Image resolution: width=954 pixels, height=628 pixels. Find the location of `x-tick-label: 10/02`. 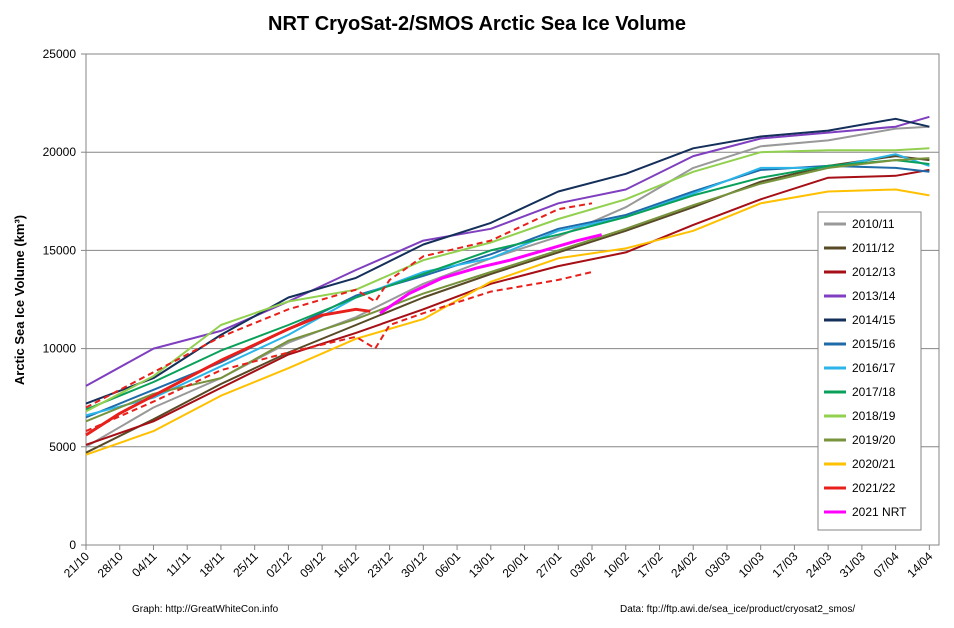

x-tick-label: 10/02 is located at coordinates (616, 564).